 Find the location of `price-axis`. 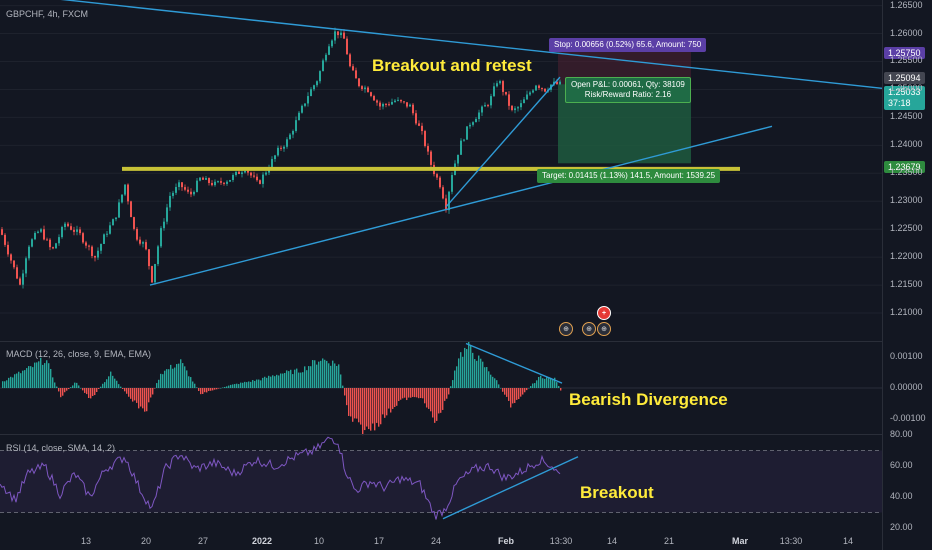

price-axis is located at coordinates (907, 275).